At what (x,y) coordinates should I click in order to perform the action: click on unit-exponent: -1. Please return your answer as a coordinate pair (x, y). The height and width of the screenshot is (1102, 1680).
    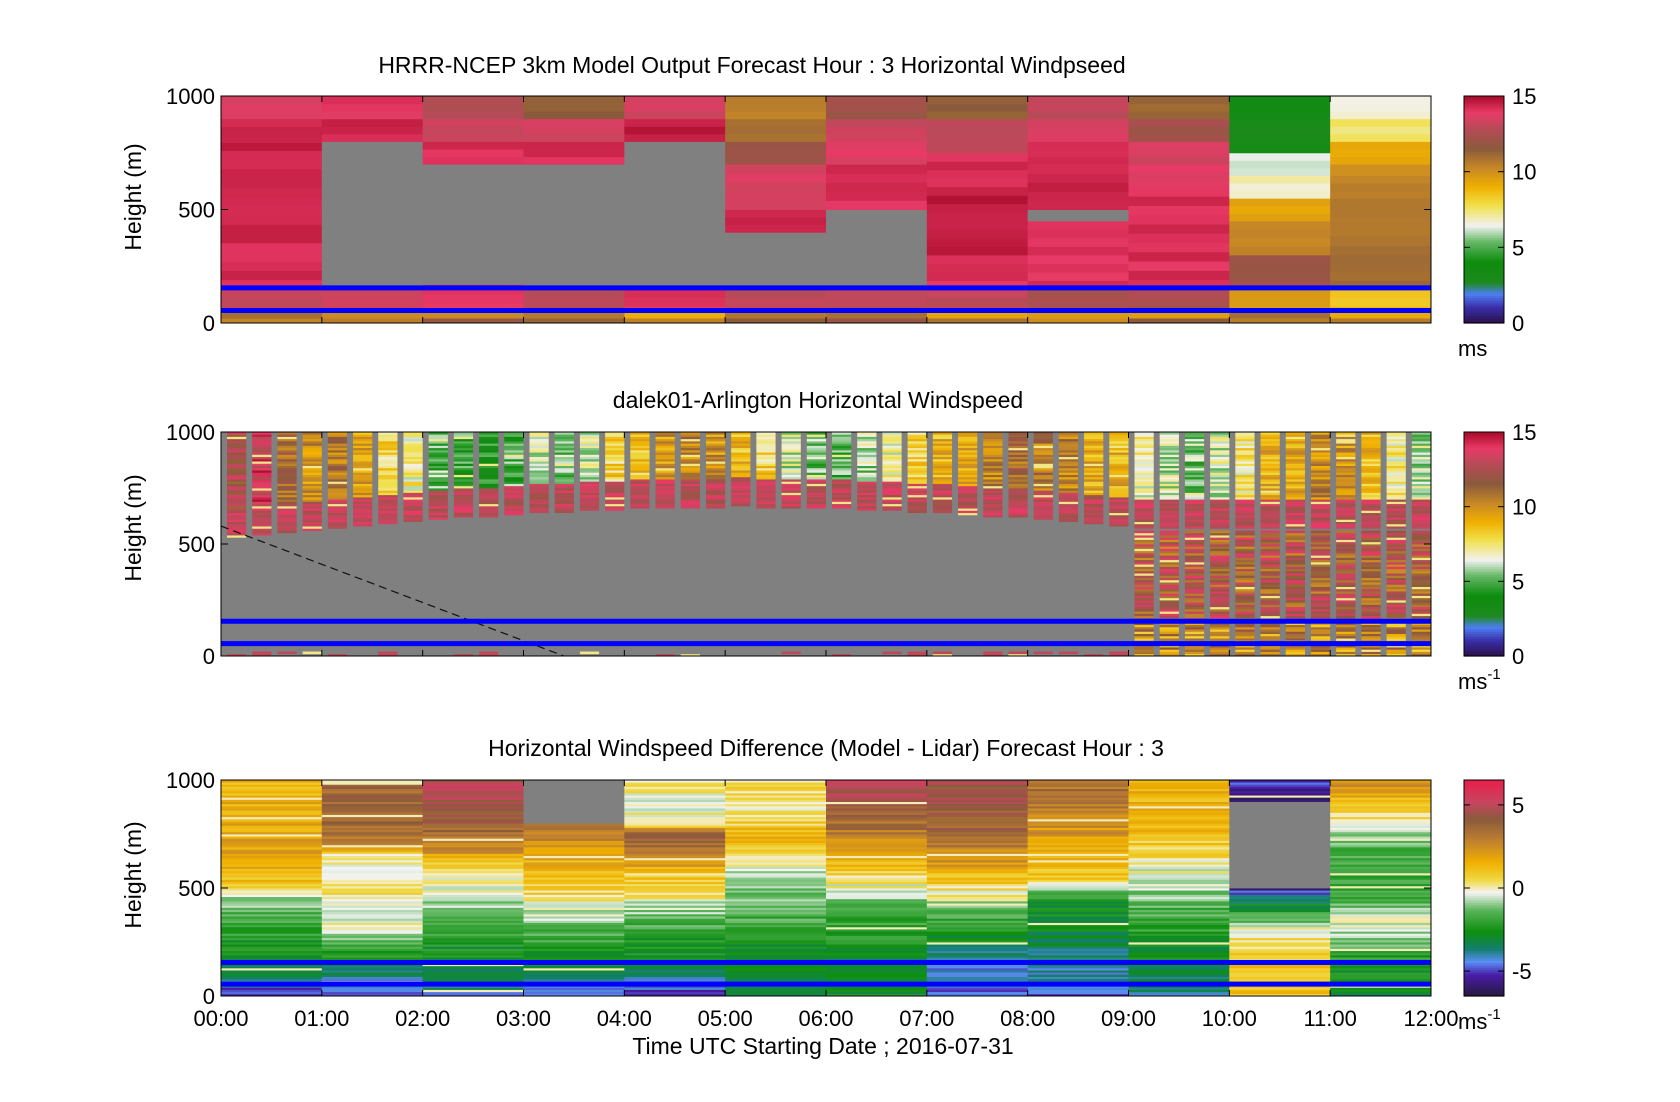
    Looking at the image, I should click on (1493, 1014).